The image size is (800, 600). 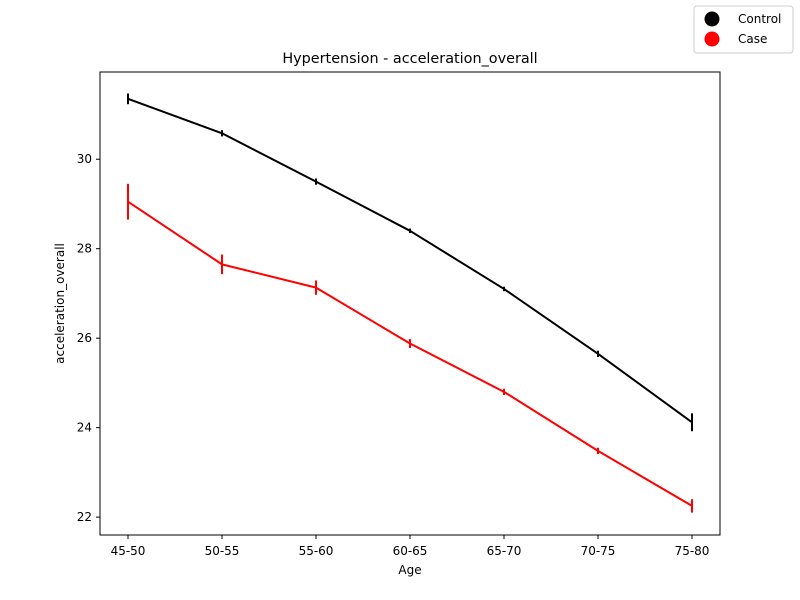 What do you see at coordinates (222, 551) in the screenshot?
I see `x-tick-label: 50-55` at bounding box center [222, 551].